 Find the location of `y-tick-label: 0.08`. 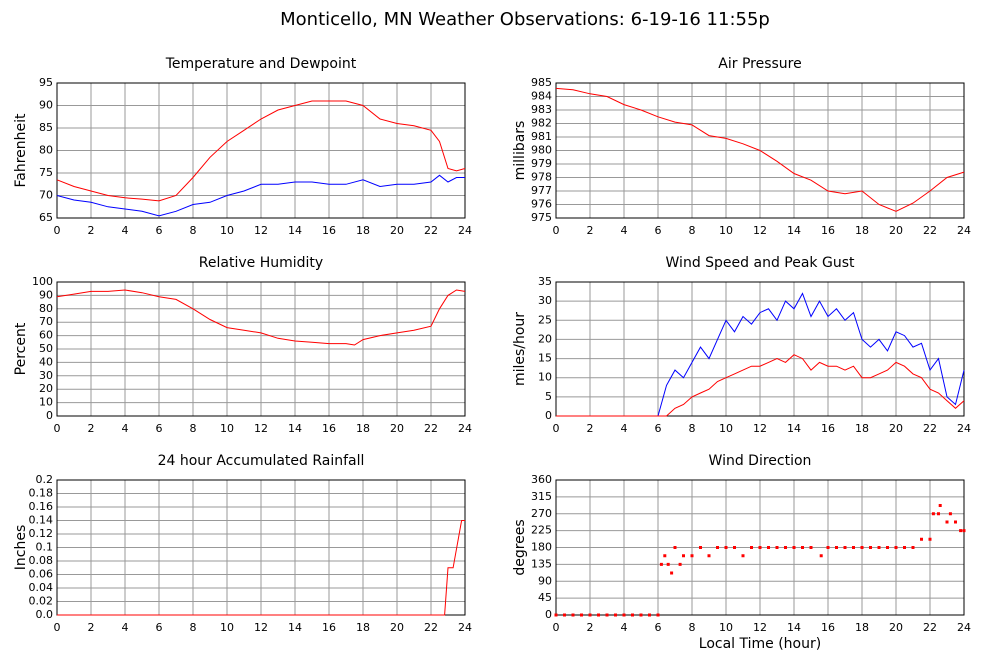

y-tick-label: 0.08 is located at coordinates (41, 560).